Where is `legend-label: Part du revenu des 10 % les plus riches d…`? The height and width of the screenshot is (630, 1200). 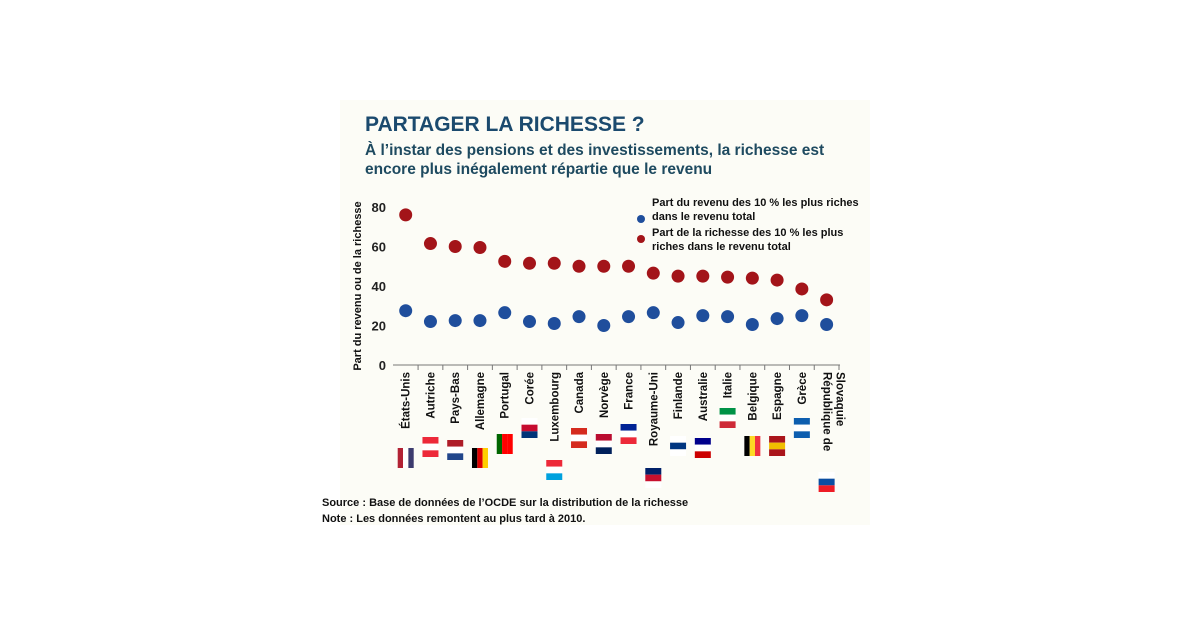 legend-label: Part du revenu des 10 % les plus riches d… is located at coordinates (755, 210).